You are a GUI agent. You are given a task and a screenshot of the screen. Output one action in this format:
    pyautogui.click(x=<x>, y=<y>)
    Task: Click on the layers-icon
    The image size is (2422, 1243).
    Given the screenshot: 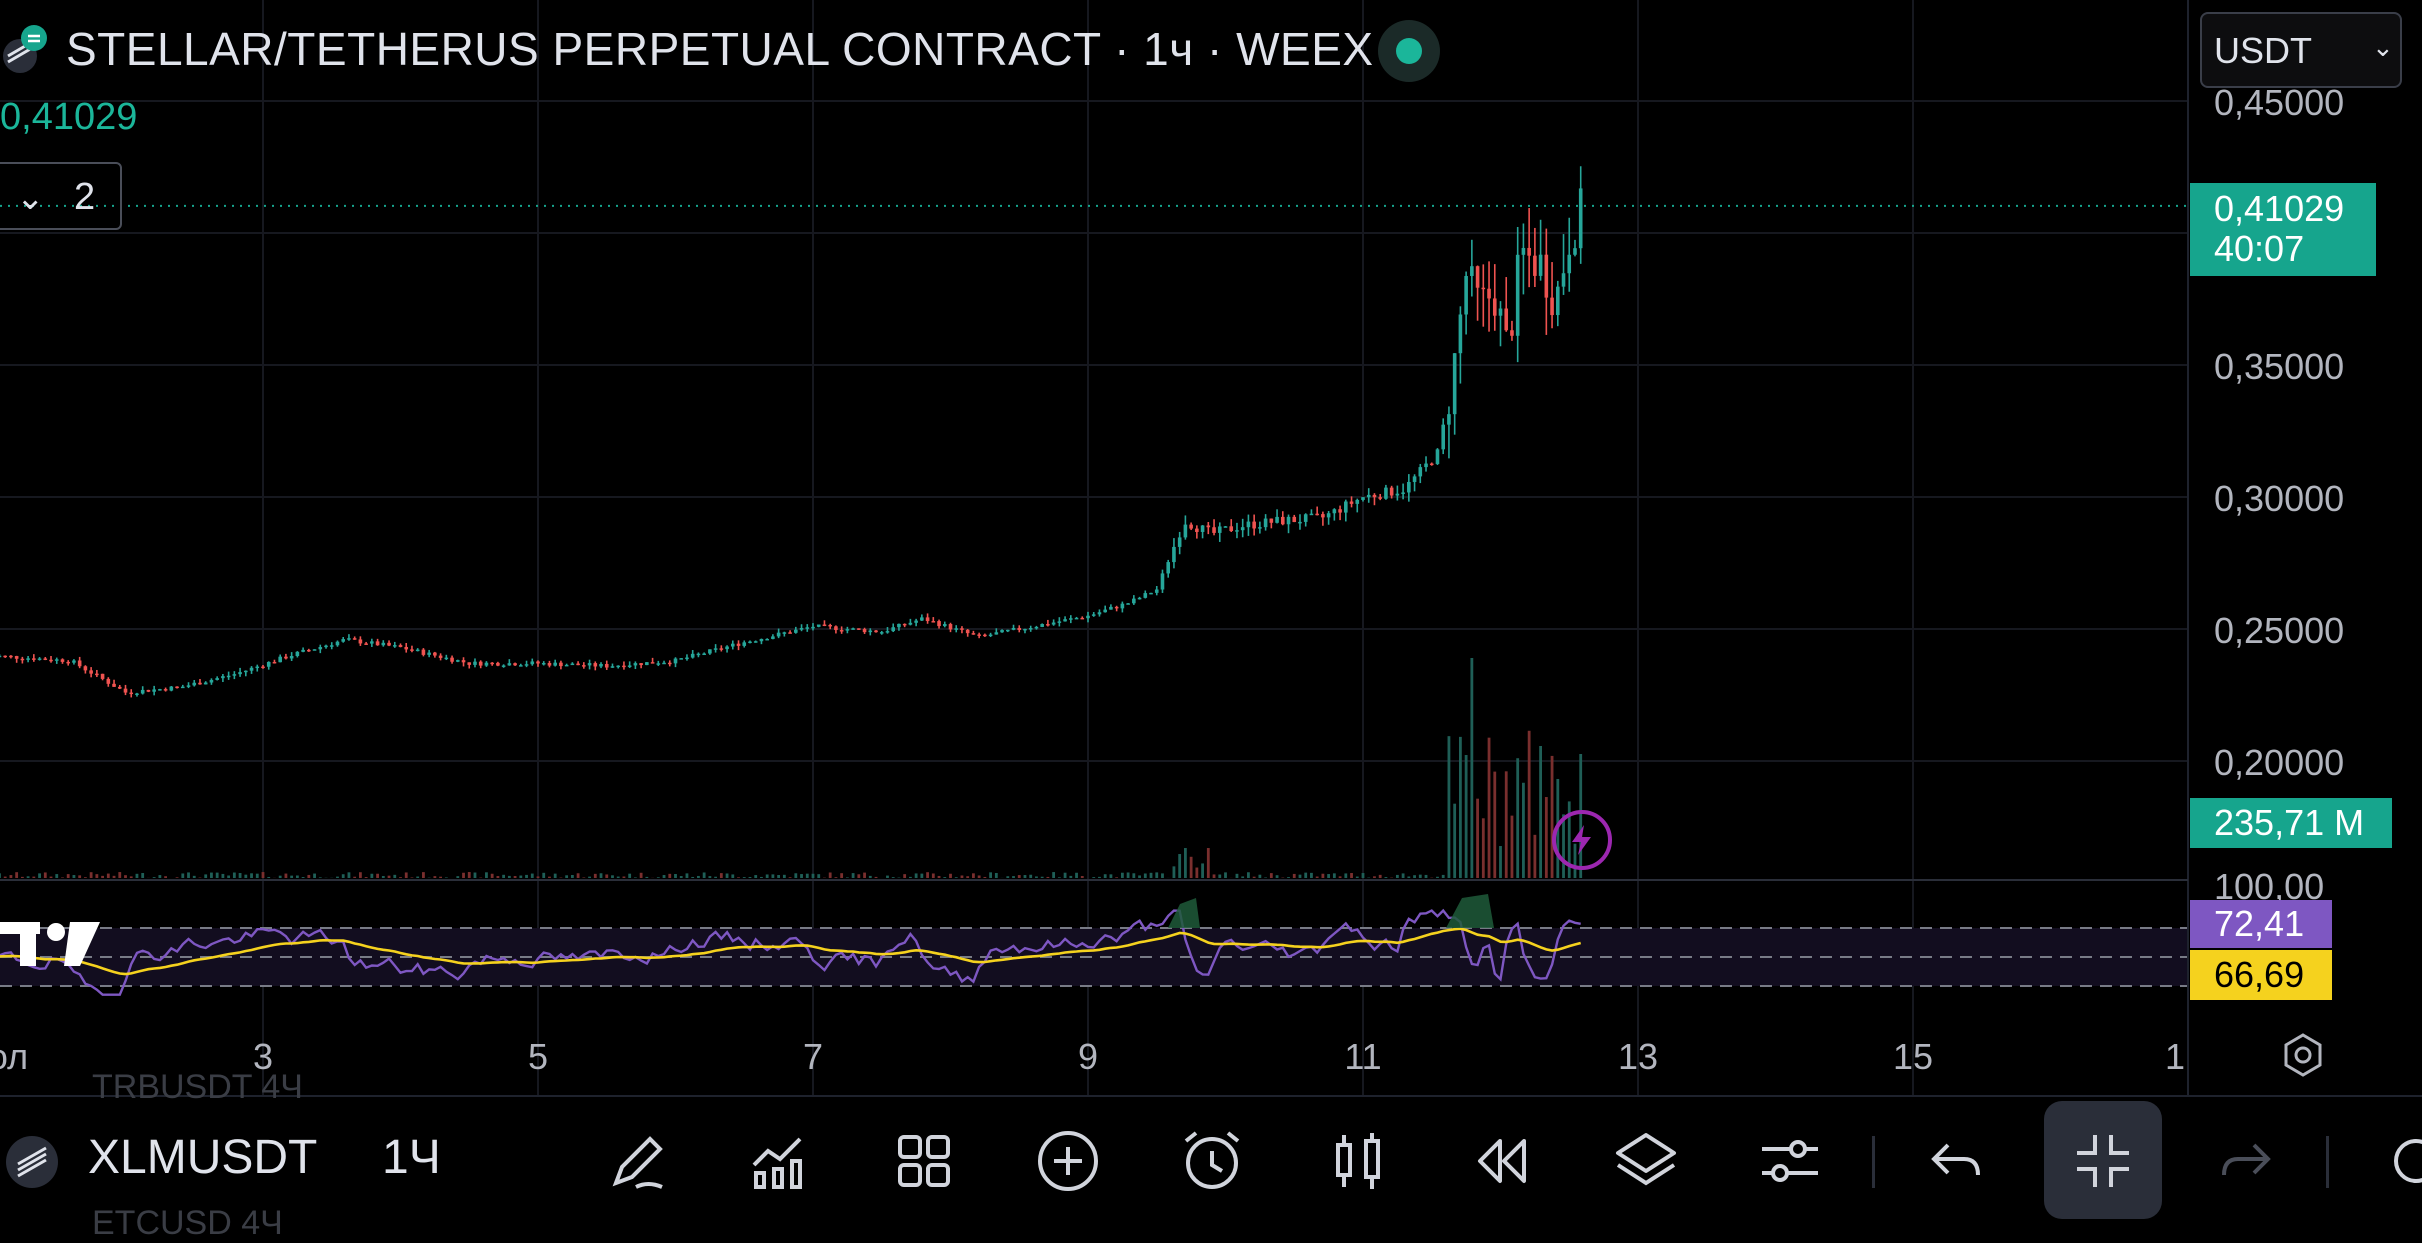 What is the action you would take?
    pyautogui.click(x=1646, y=1161)
    